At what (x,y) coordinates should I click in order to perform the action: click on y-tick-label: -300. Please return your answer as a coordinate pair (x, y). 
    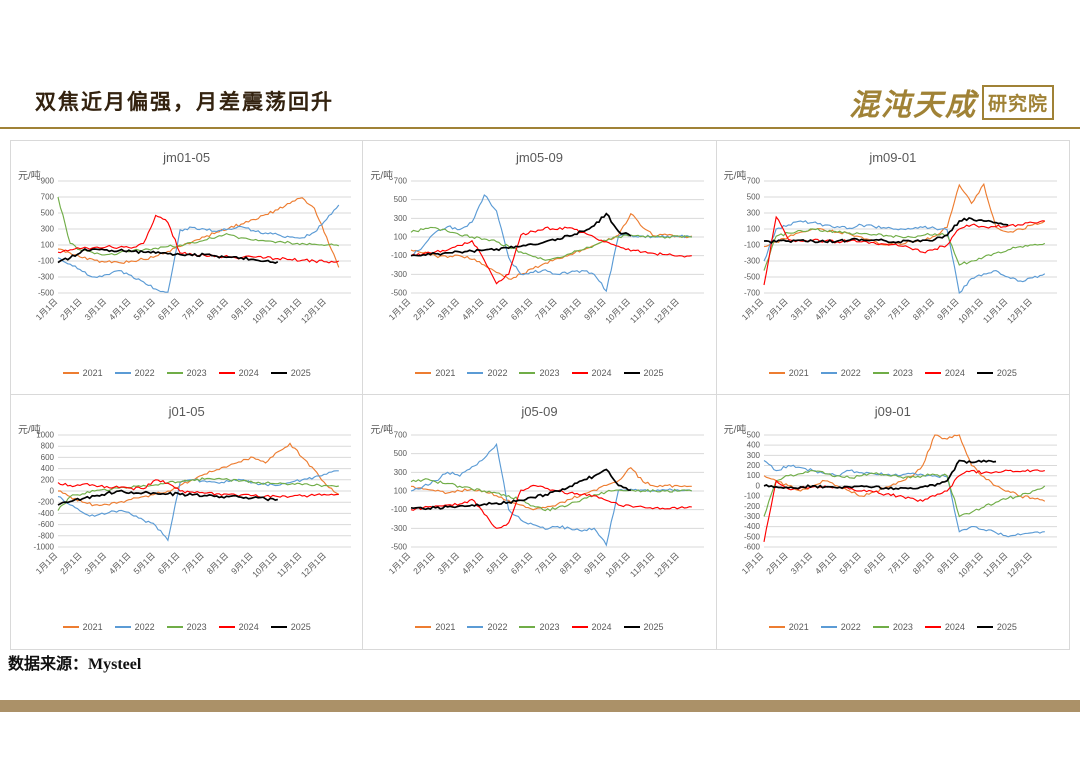
    Looking at the image, I should click on (399, 528).